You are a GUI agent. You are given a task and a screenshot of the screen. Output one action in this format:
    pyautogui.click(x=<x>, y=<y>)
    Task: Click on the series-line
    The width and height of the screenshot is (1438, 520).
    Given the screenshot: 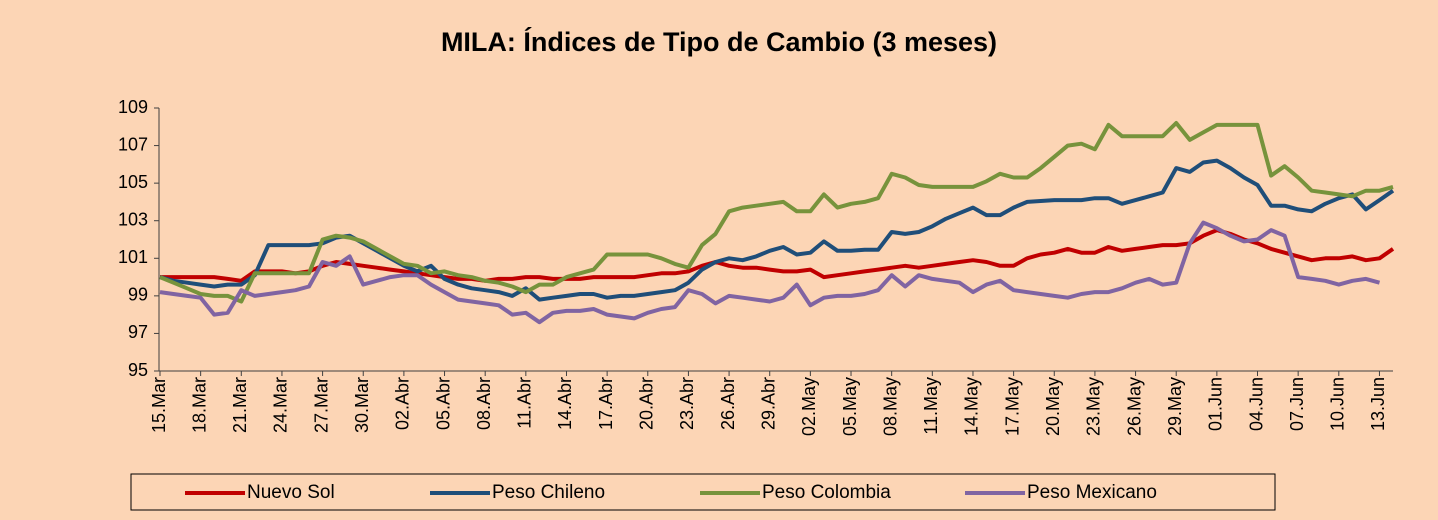 What is the action you would take?
    pyautogui.click(x=777, y=255)
    